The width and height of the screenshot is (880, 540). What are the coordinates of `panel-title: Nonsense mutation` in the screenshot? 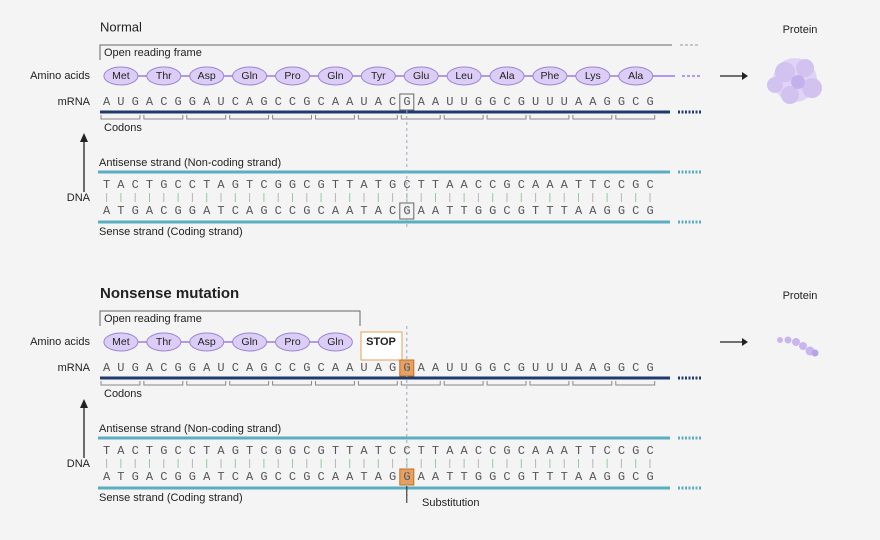 It's located at (169, 293).